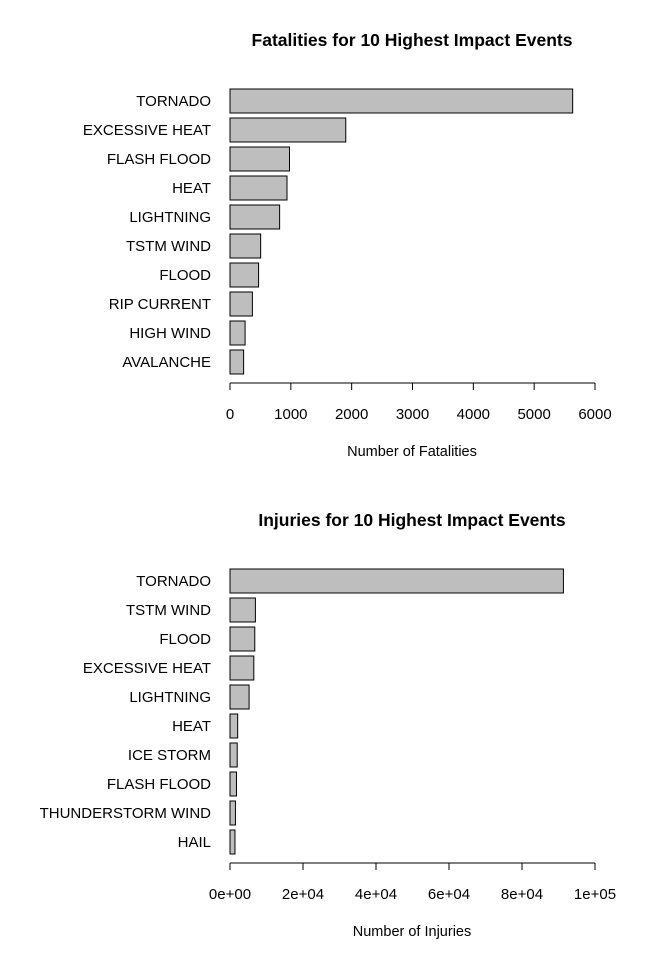 The height and width of the screenshot is (960, 672). I want to click on x-tick-label: 4000, so click(473, 414).